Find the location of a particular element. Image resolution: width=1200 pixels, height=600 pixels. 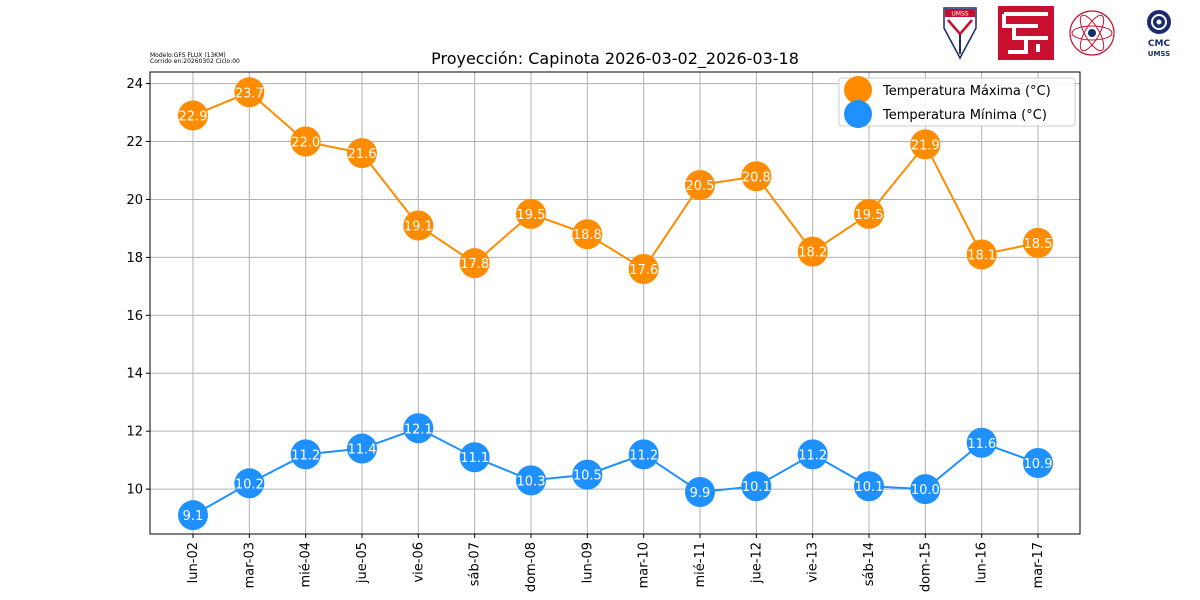

legend-box is located at coordinates (957, 102).